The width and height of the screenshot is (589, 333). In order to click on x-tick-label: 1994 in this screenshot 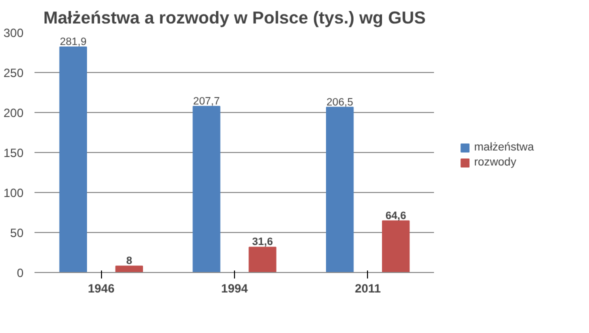, I will do `click(234, 289)`.